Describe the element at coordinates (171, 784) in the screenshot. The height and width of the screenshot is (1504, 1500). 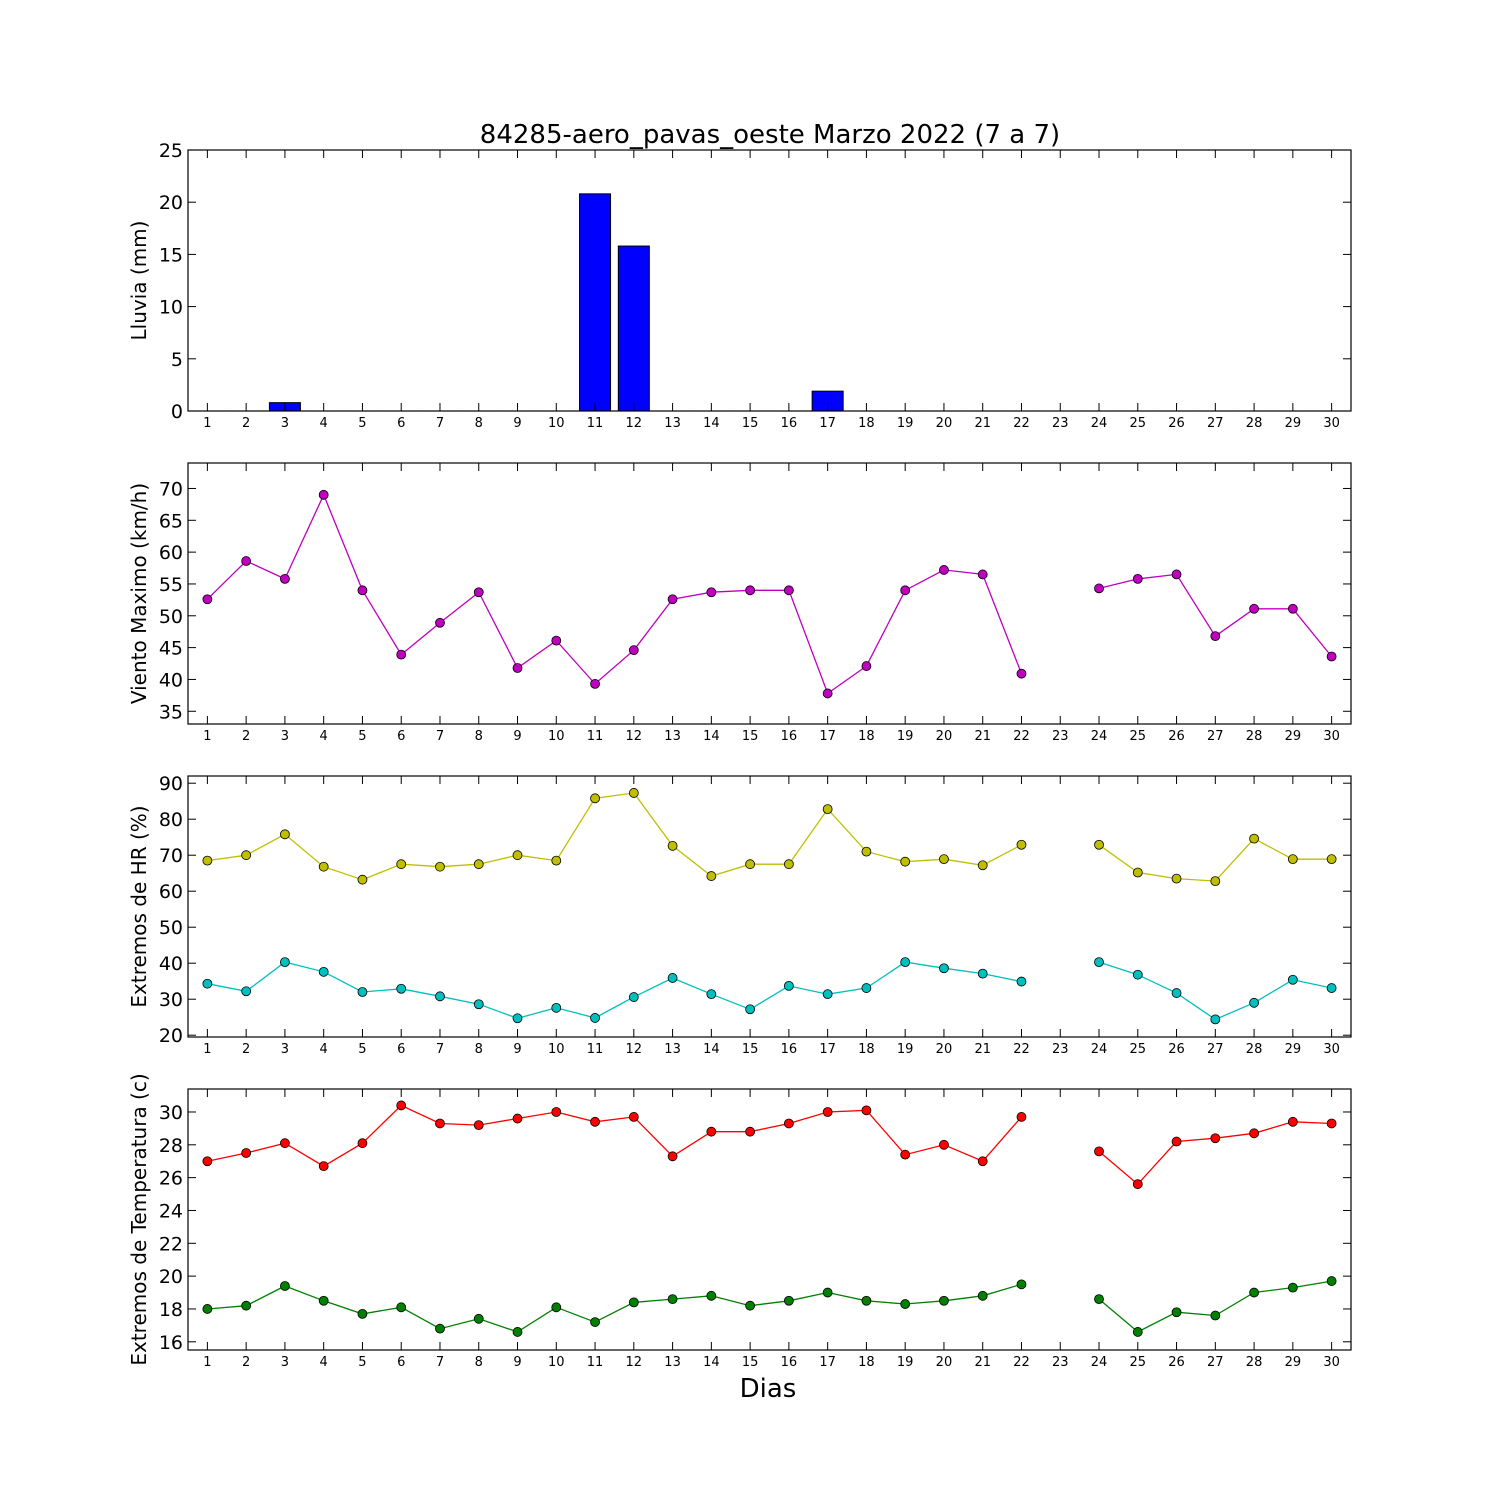
I see `y-tick-label: 90` at that location.